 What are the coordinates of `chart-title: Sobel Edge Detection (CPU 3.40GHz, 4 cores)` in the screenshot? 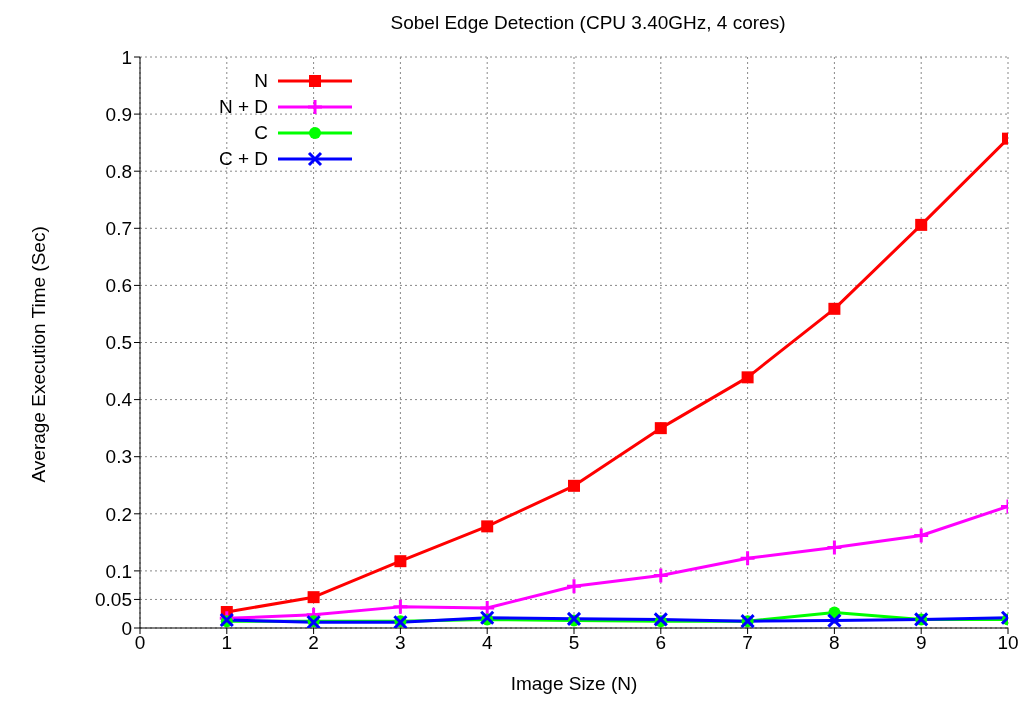 It's located at (588, 23).